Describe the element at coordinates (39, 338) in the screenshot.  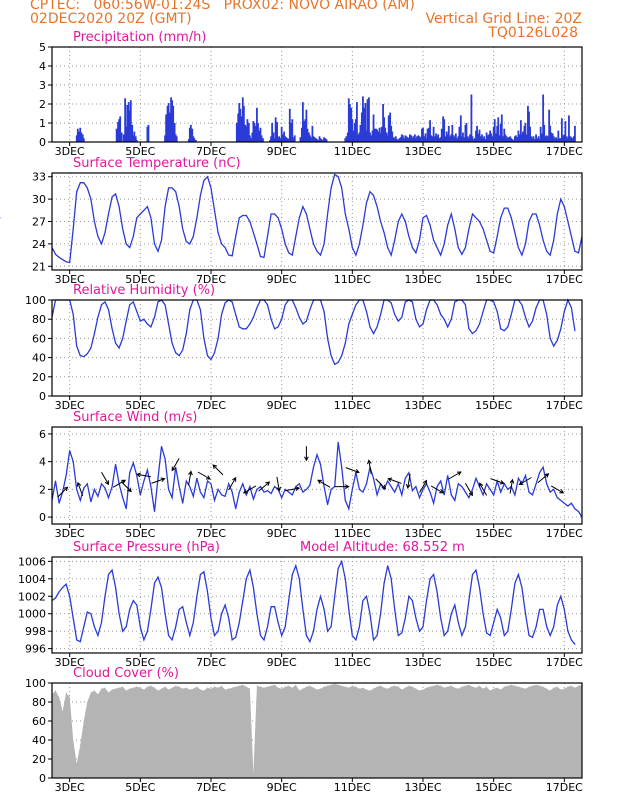
I see `humidity-ytick-label: 60` at that location.